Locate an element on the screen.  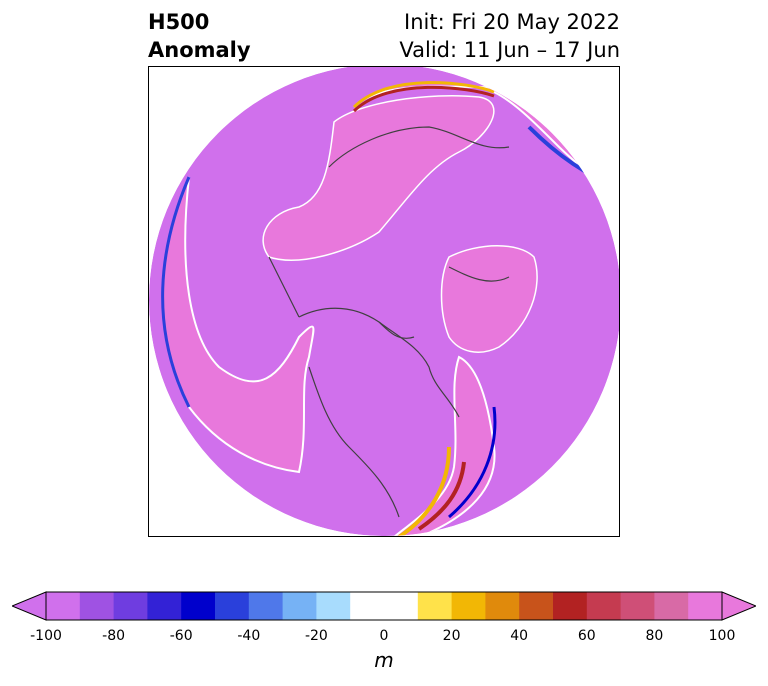
colorbar-tick-label: 80 is located at coordinates (654, 636).